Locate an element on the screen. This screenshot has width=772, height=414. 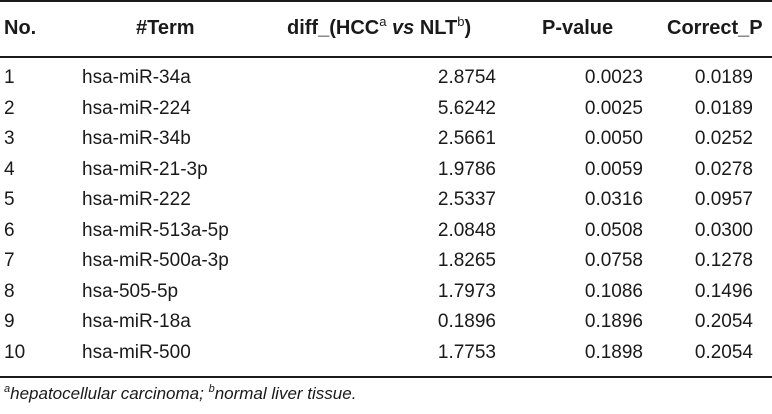
cell-diff: 1.7753 is located at coordinates (466, 352).